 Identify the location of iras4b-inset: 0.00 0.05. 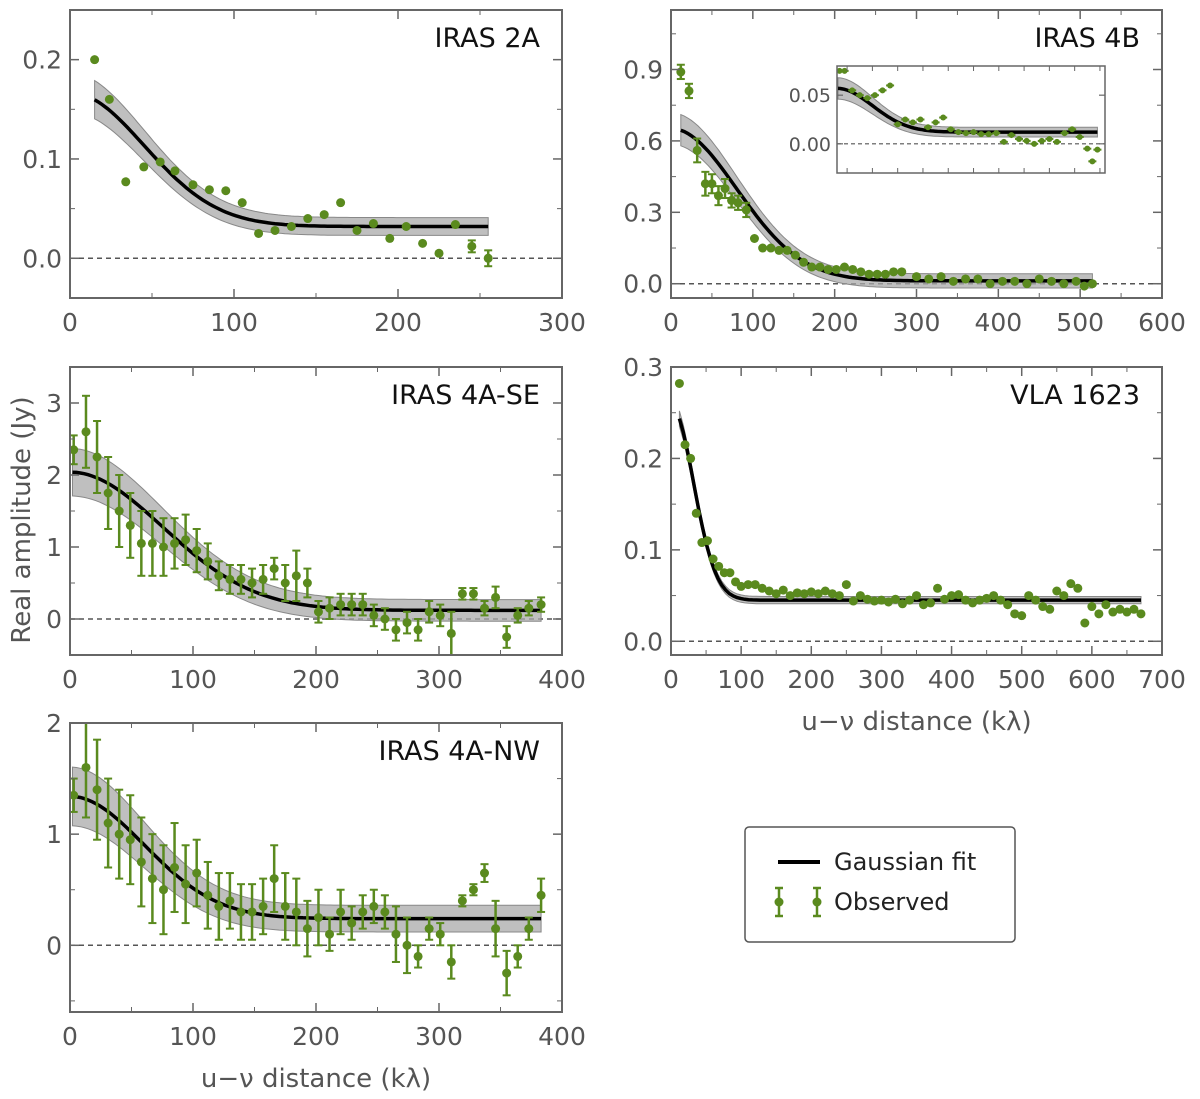
(947, 119).